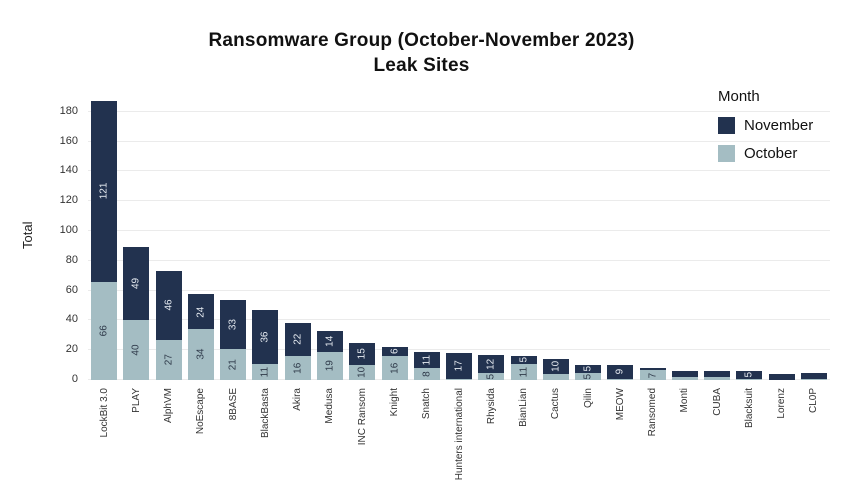  What do you see at coordinates (426, 374) in the screenshot?
I see `bar-segment-october: 8` at bounding box center [426, 374].